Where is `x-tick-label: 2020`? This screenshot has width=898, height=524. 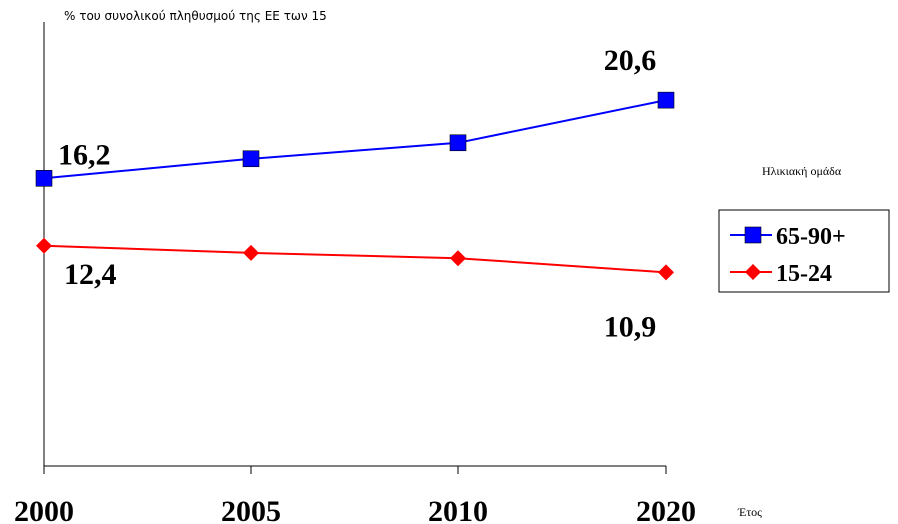 x-tick-label: 2020 is located at coordinates (666, 509).